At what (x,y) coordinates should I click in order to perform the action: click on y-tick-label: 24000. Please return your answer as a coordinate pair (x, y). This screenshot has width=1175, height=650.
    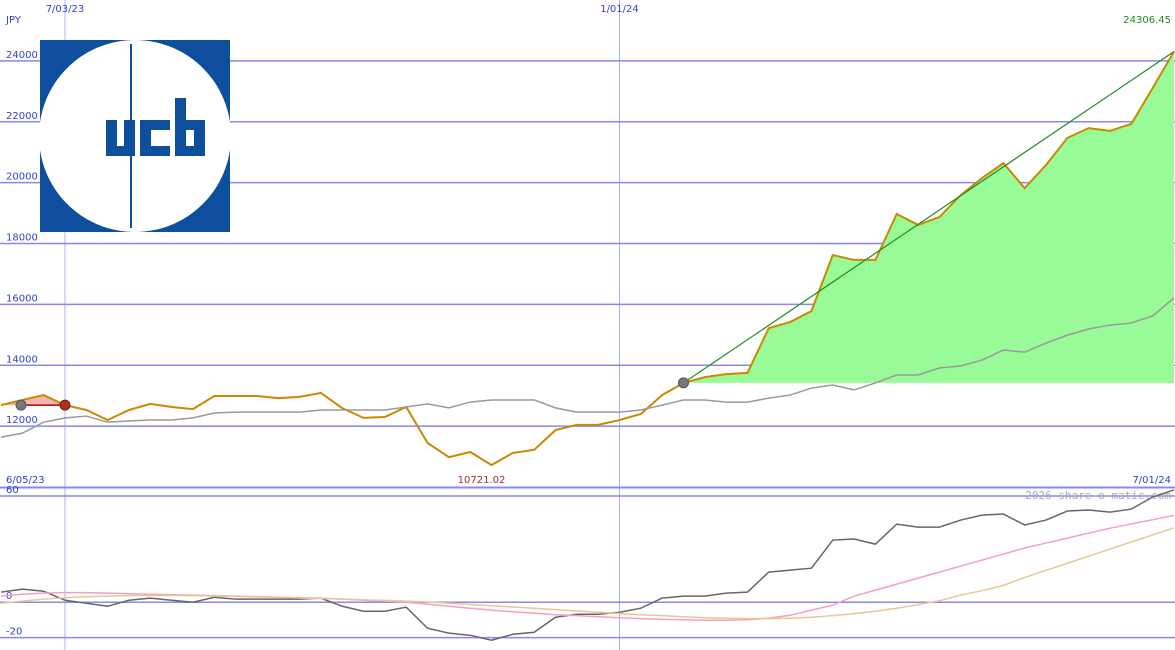
    Looking at the image, I should click on (22, 55).